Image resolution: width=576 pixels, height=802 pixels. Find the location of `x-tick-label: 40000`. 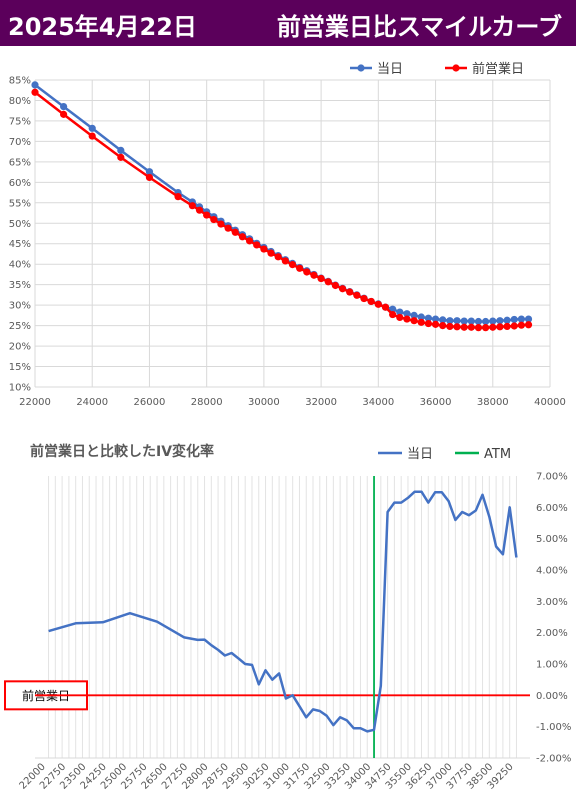

x-tick-label: 40000 is located at coordinates (550, 402).